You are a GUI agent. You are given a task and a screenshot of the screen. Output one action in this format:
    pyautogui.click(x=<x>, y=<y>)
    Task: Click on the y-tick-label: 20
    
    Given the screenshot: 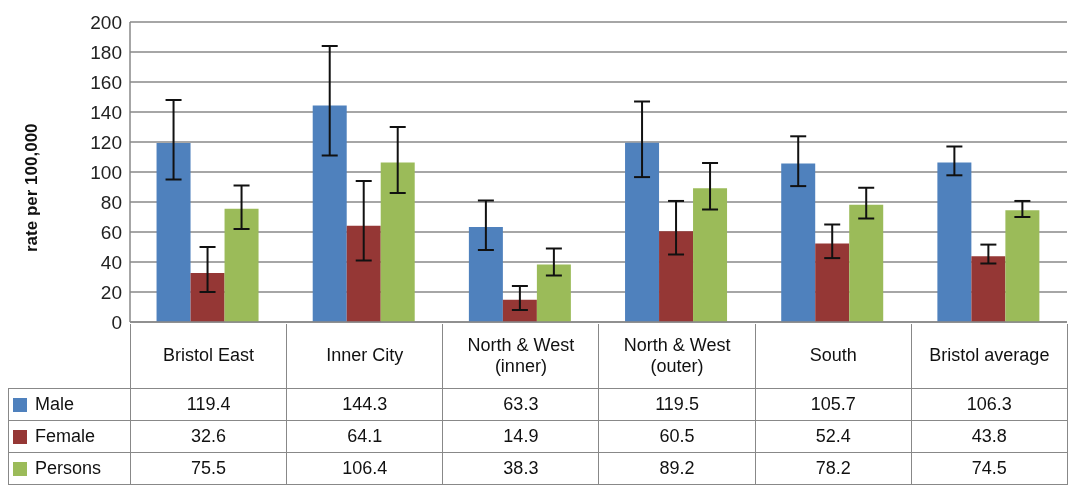 What is the action you would take?
    pyautogui.click(x=111, y=292)
    